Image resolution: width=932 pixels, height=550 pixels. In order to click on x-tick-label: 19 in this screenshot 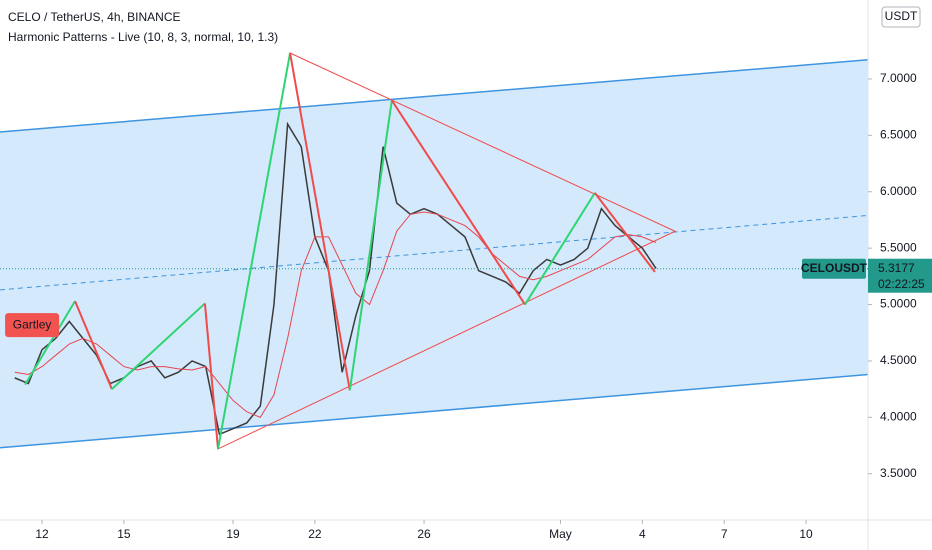, I will do `click(233, 534)`.